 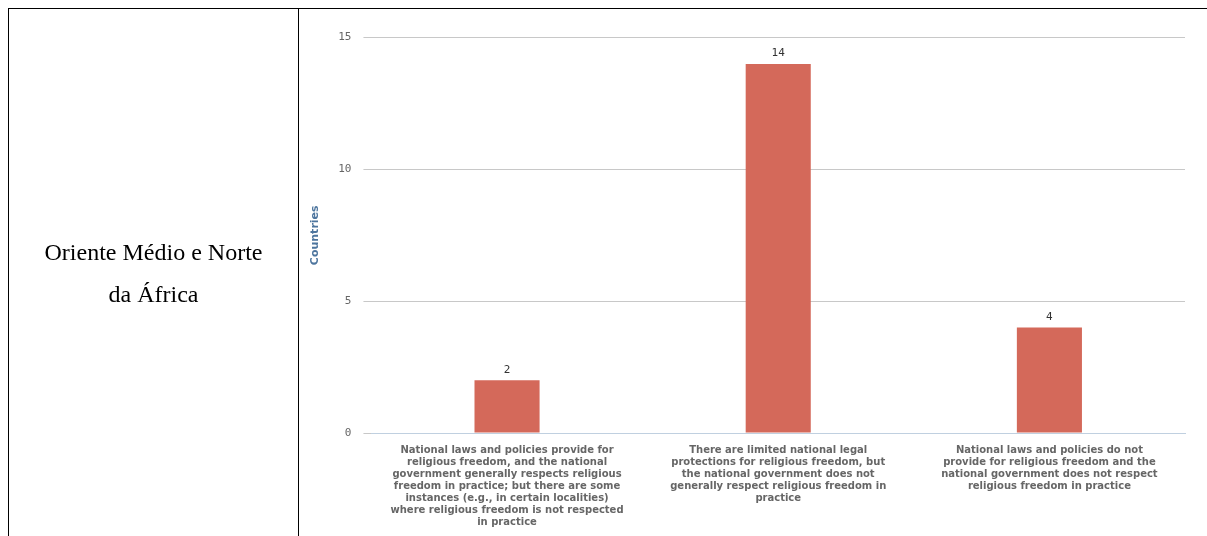 I want to click on y-axis-title: Countries, so click(x=315, y=235).